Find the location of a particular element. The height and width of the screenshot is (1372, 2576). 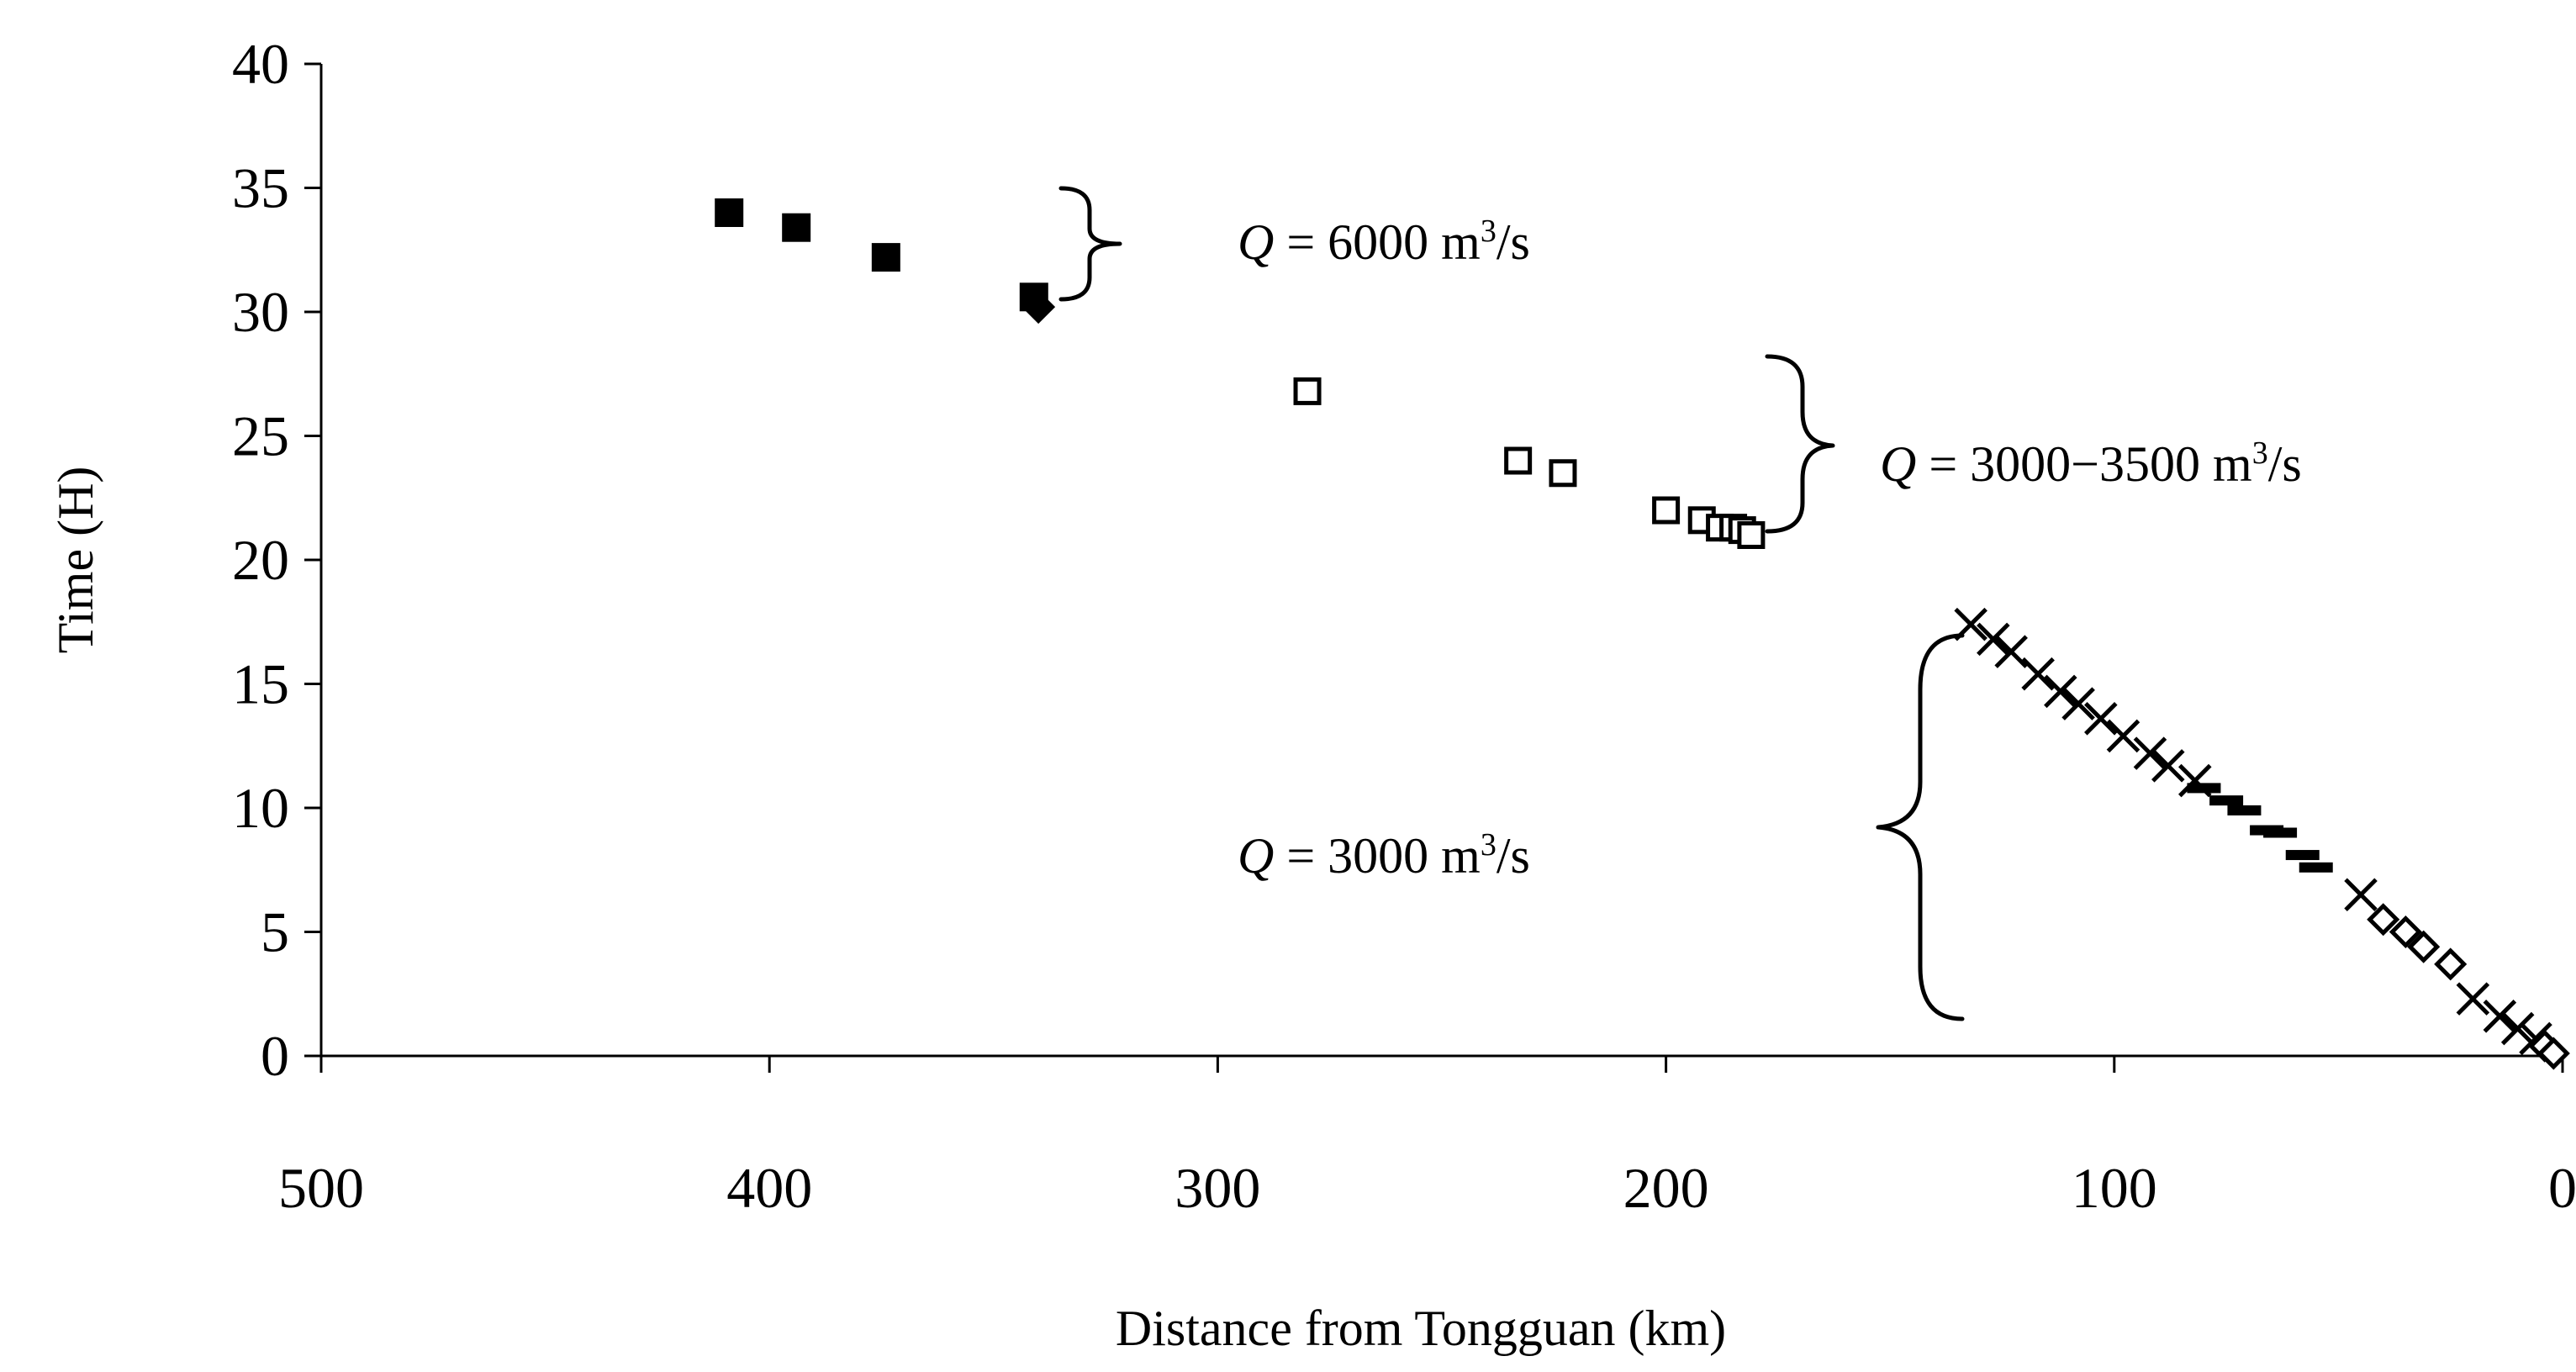

annotation-text: = 3000−3500 m is located at coordinates (2084, 464).